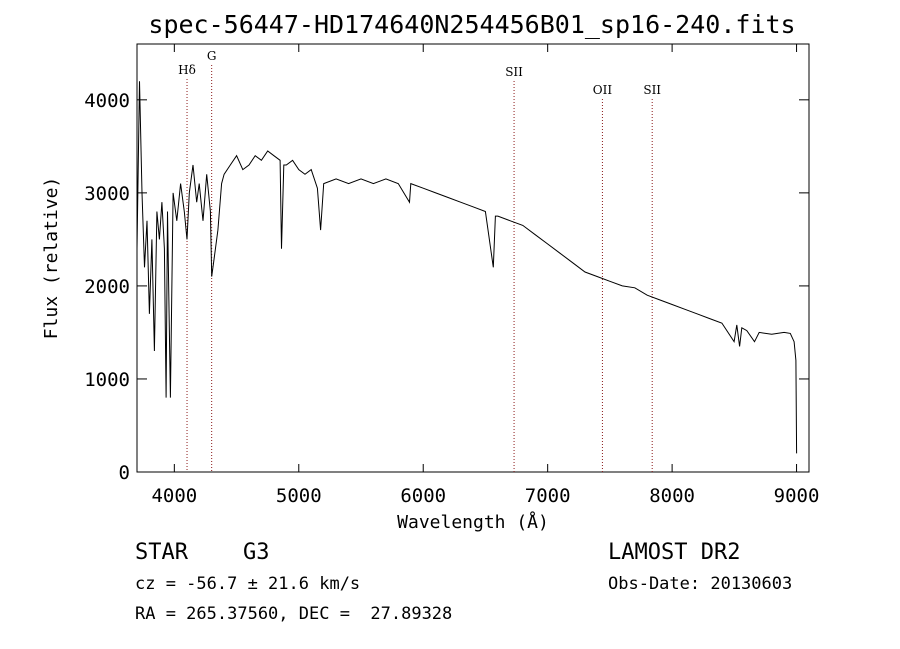 The height and width of the screenshot is (649, 900). What do you see at coordinates (174, 496) in the screenshot?
I see `x-tick-label: 4000` at bounding box center [174, 496].